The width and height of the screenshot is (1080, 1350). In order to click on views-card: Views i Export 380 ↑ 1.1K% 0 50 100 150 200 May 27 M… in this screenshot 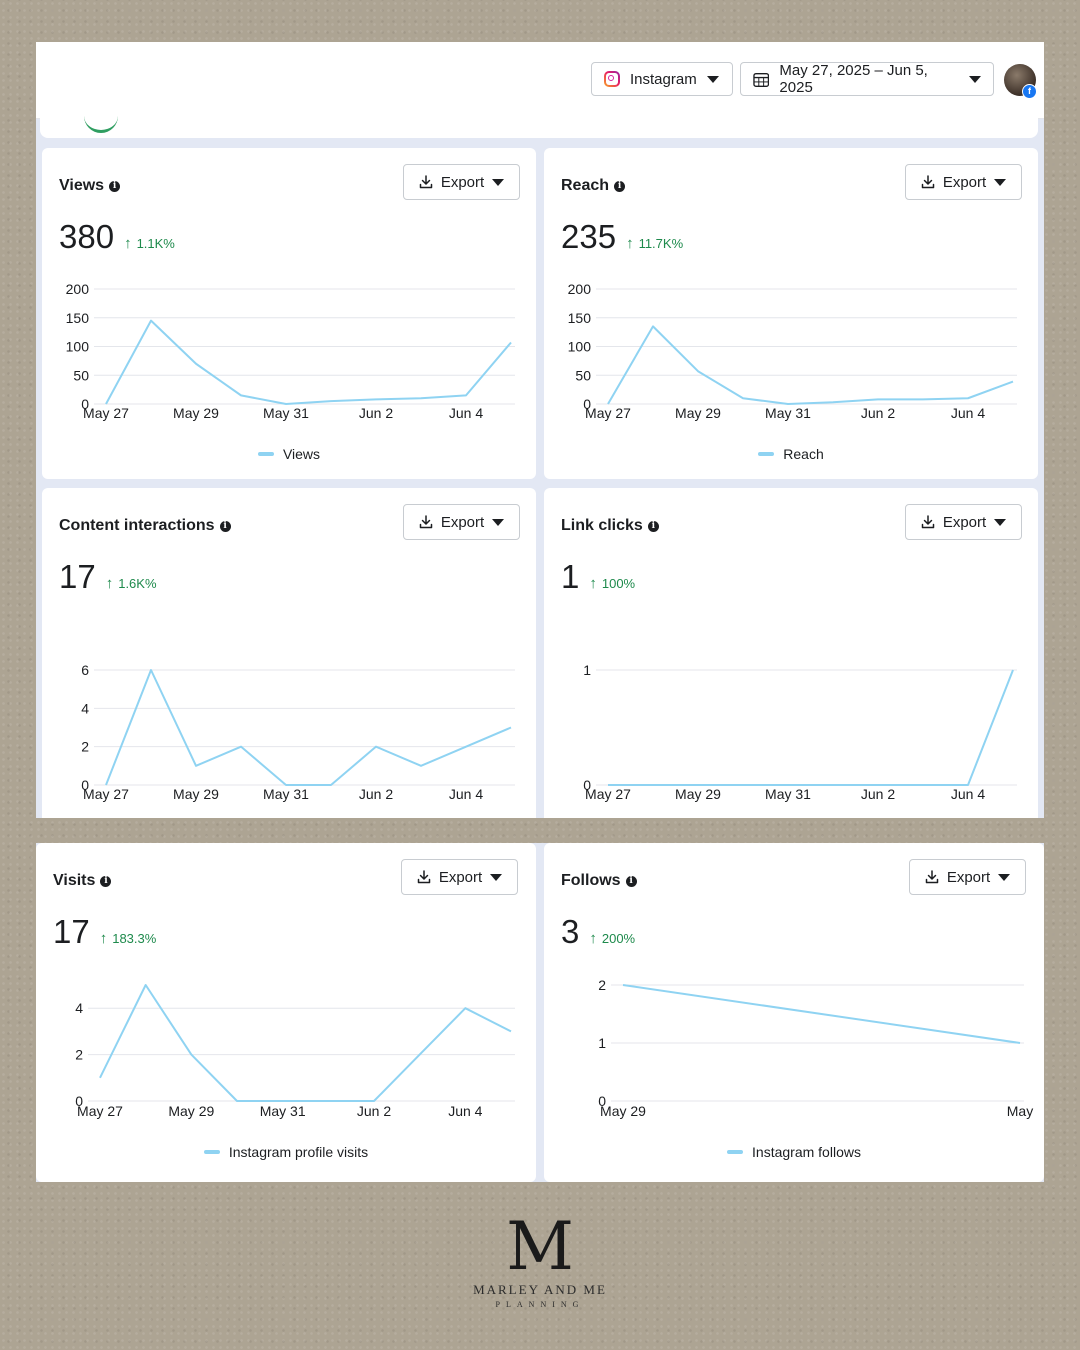, I will do `click(289, 313)`.